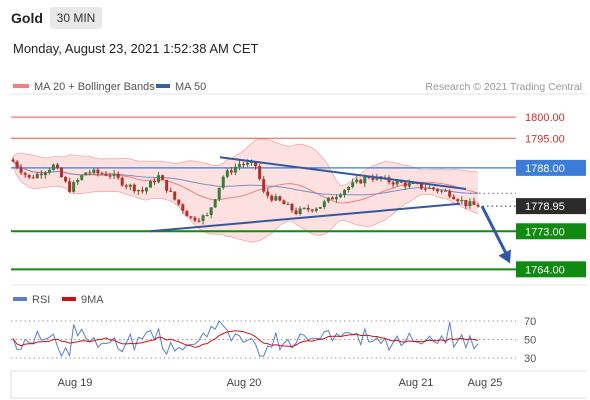 This screenshot has height=400, width=590. I want to click on rsi-9ma-line, so click(245, 339).